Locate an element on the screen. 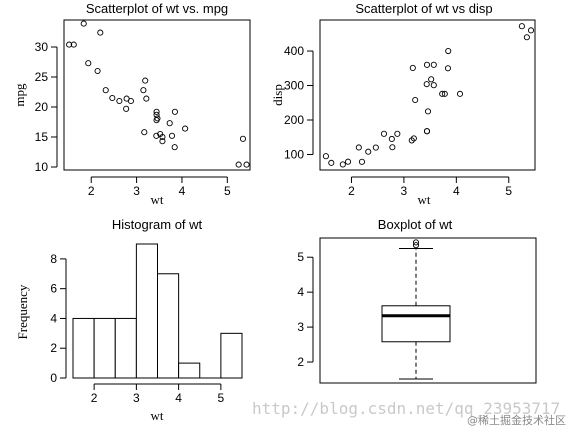 This screenshot has width=570, height=429. panel-wt-mpg-y-tick-label: 25 is located at coordinates (42, 77).